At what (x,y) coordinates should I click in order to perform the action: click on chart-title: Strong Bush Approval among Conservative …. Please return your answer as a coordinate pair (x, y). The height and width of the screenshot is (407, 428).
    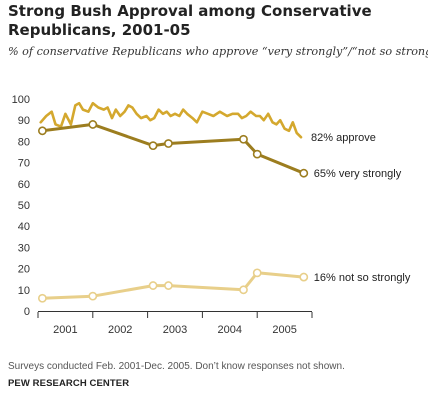
    Looking at the image, I should click on (190, 20).